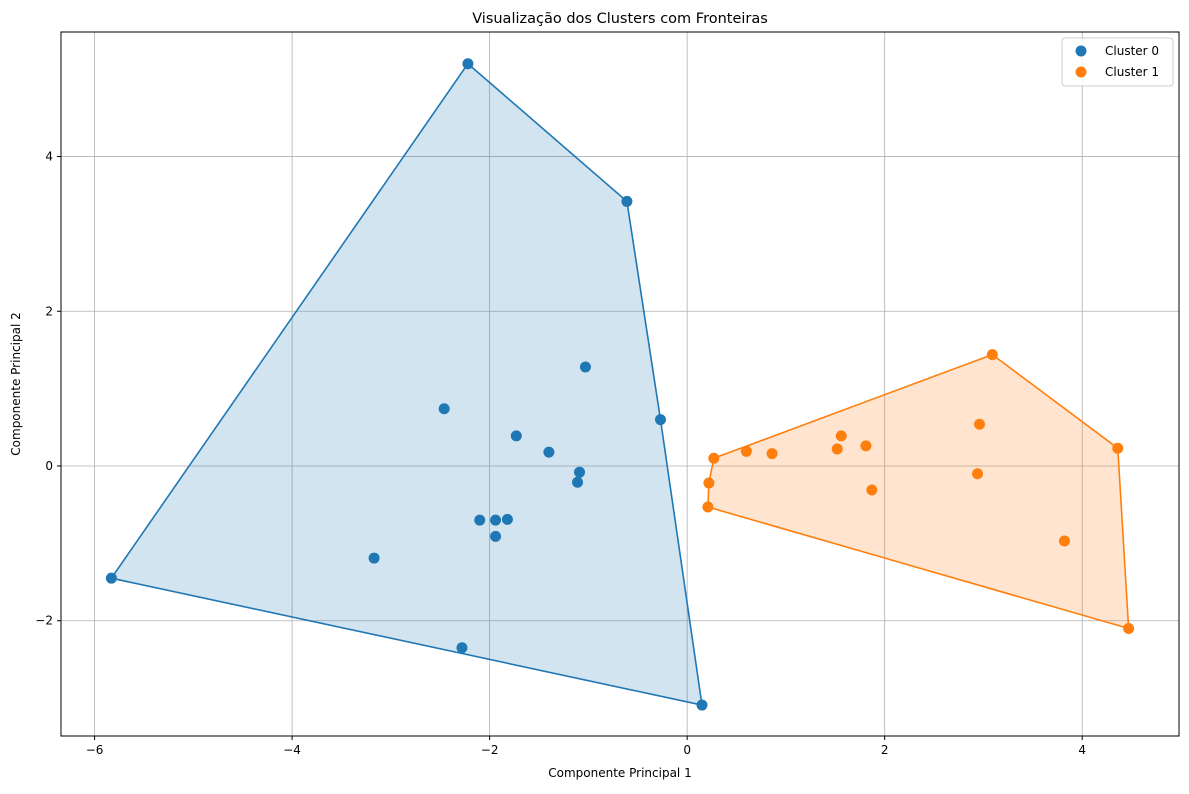  Describe the element at coordinates (1082, 750) in the screenshot. I see `x-tick-label: 4` at that location.